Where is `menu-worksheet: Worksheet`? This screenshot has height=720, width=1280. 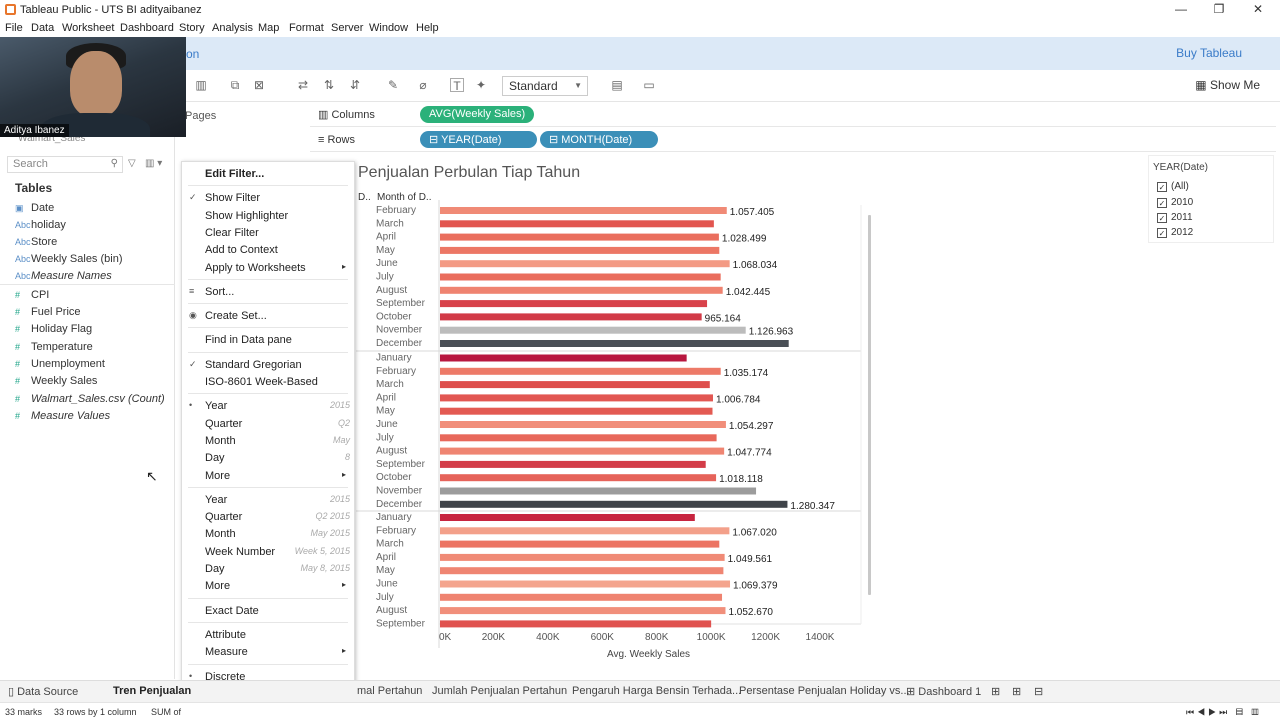 menu-worksheet: Worksheet is located at coordinates (88, 28).